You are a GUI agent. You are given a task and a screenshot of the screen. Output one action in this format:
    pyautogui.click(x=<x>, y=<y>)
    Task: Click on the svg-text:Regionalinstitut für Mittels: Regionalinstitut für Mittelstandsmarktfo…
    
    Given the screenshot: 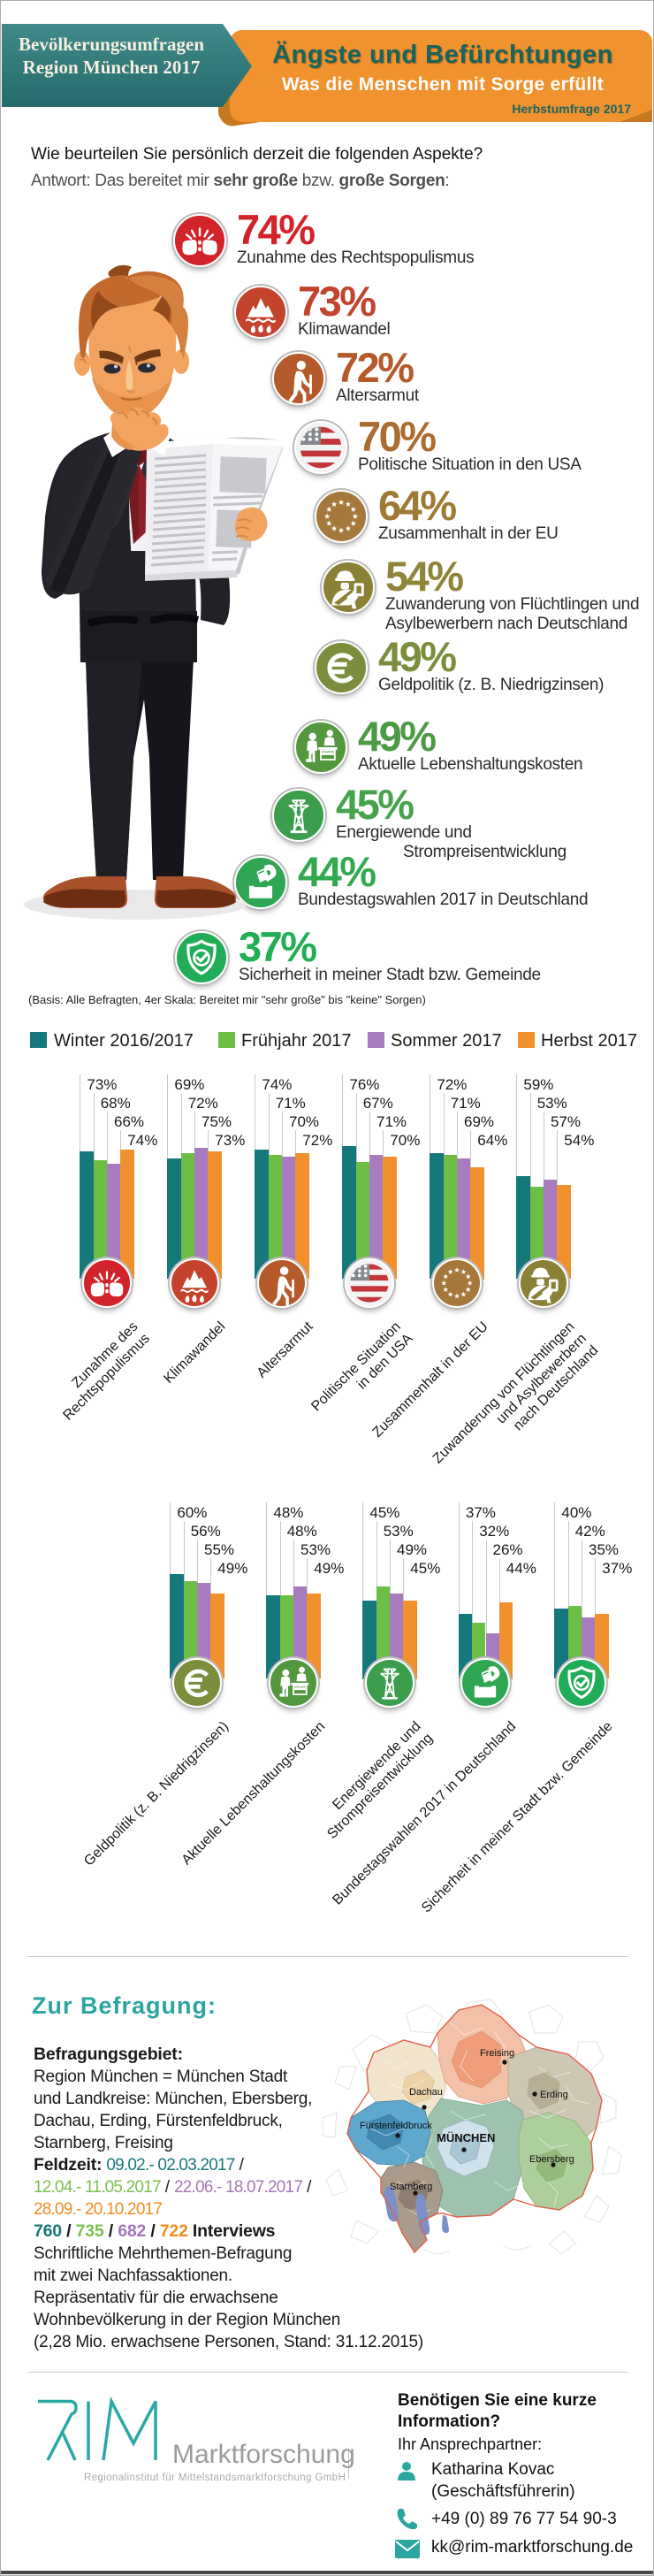 What is the action you would take?
    pyautogui.click(x=215, y=2478)
    